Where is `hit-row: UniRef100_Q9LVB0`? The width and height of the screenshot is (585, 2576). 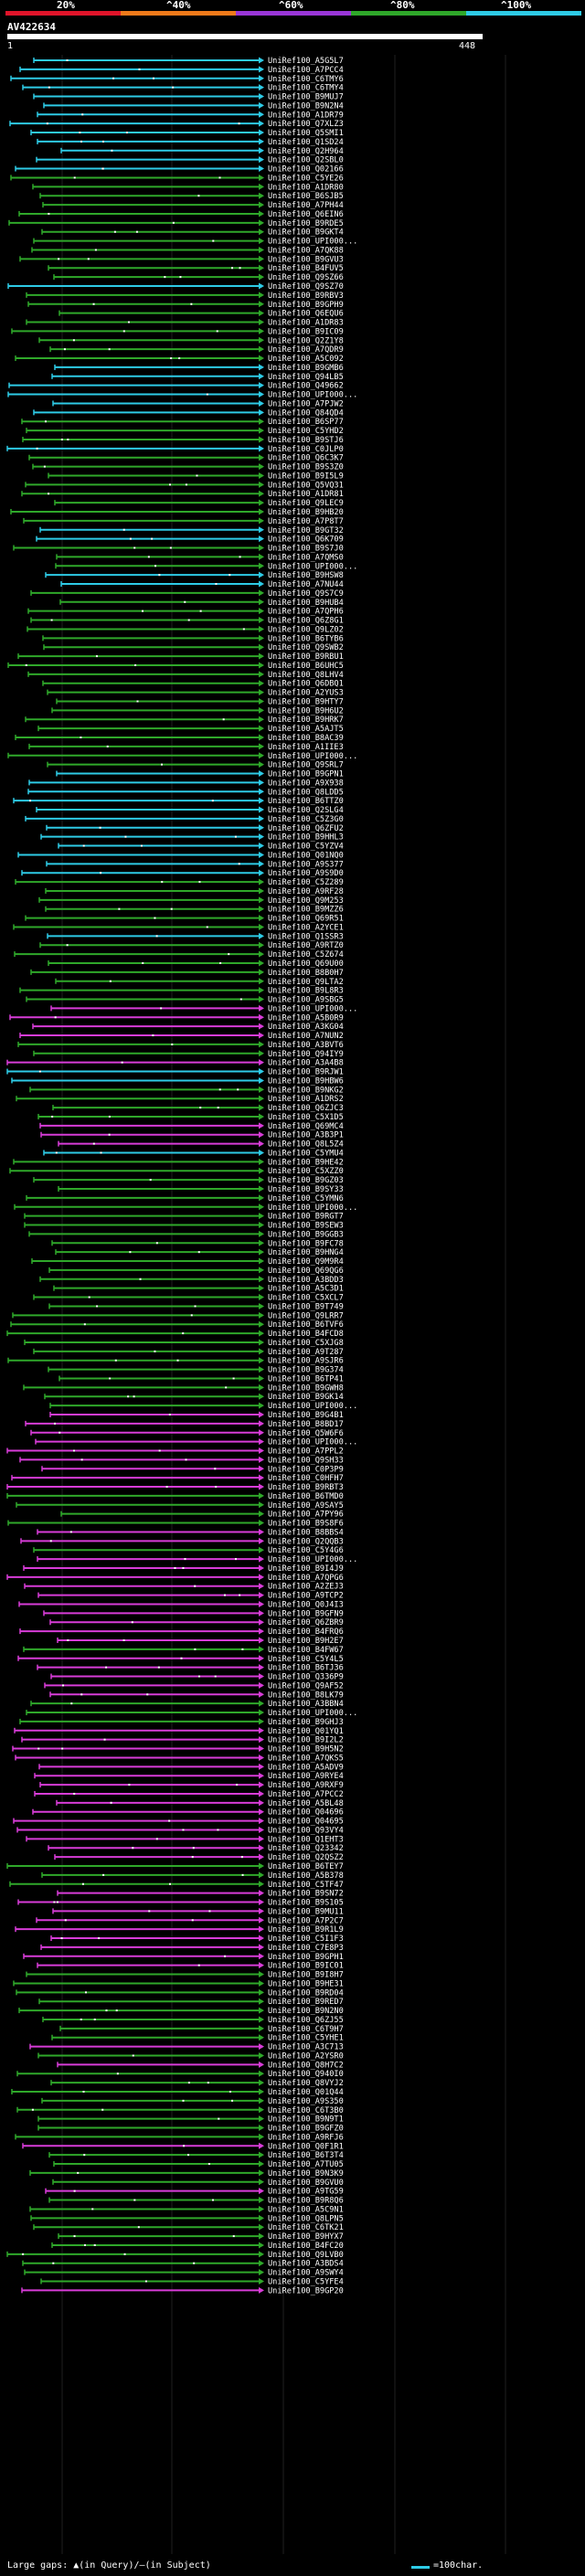 hit-row: UniRef100_Q9LVB0 is located at coordinates (175, 2255).